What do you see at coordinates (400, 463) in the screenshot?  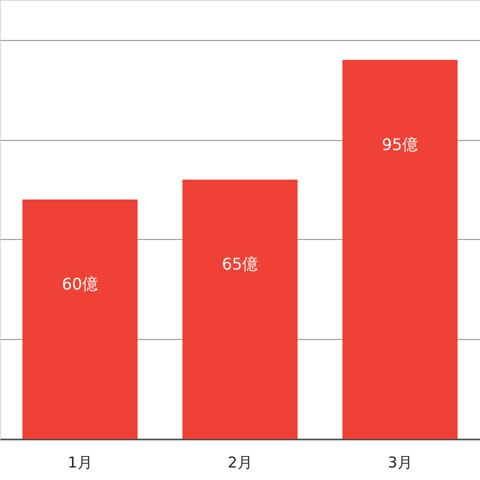 I see `x-tick-label: 3月` at bounding box center [400, 463].